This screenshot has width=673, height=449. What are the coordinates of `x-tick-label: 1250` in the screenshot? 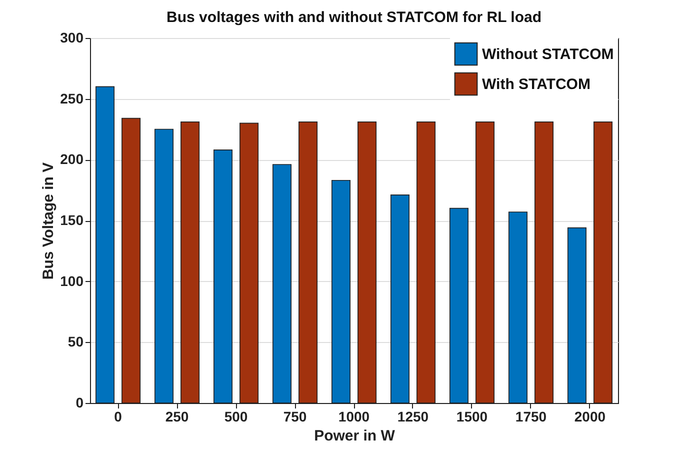 It's located at (413, 416).